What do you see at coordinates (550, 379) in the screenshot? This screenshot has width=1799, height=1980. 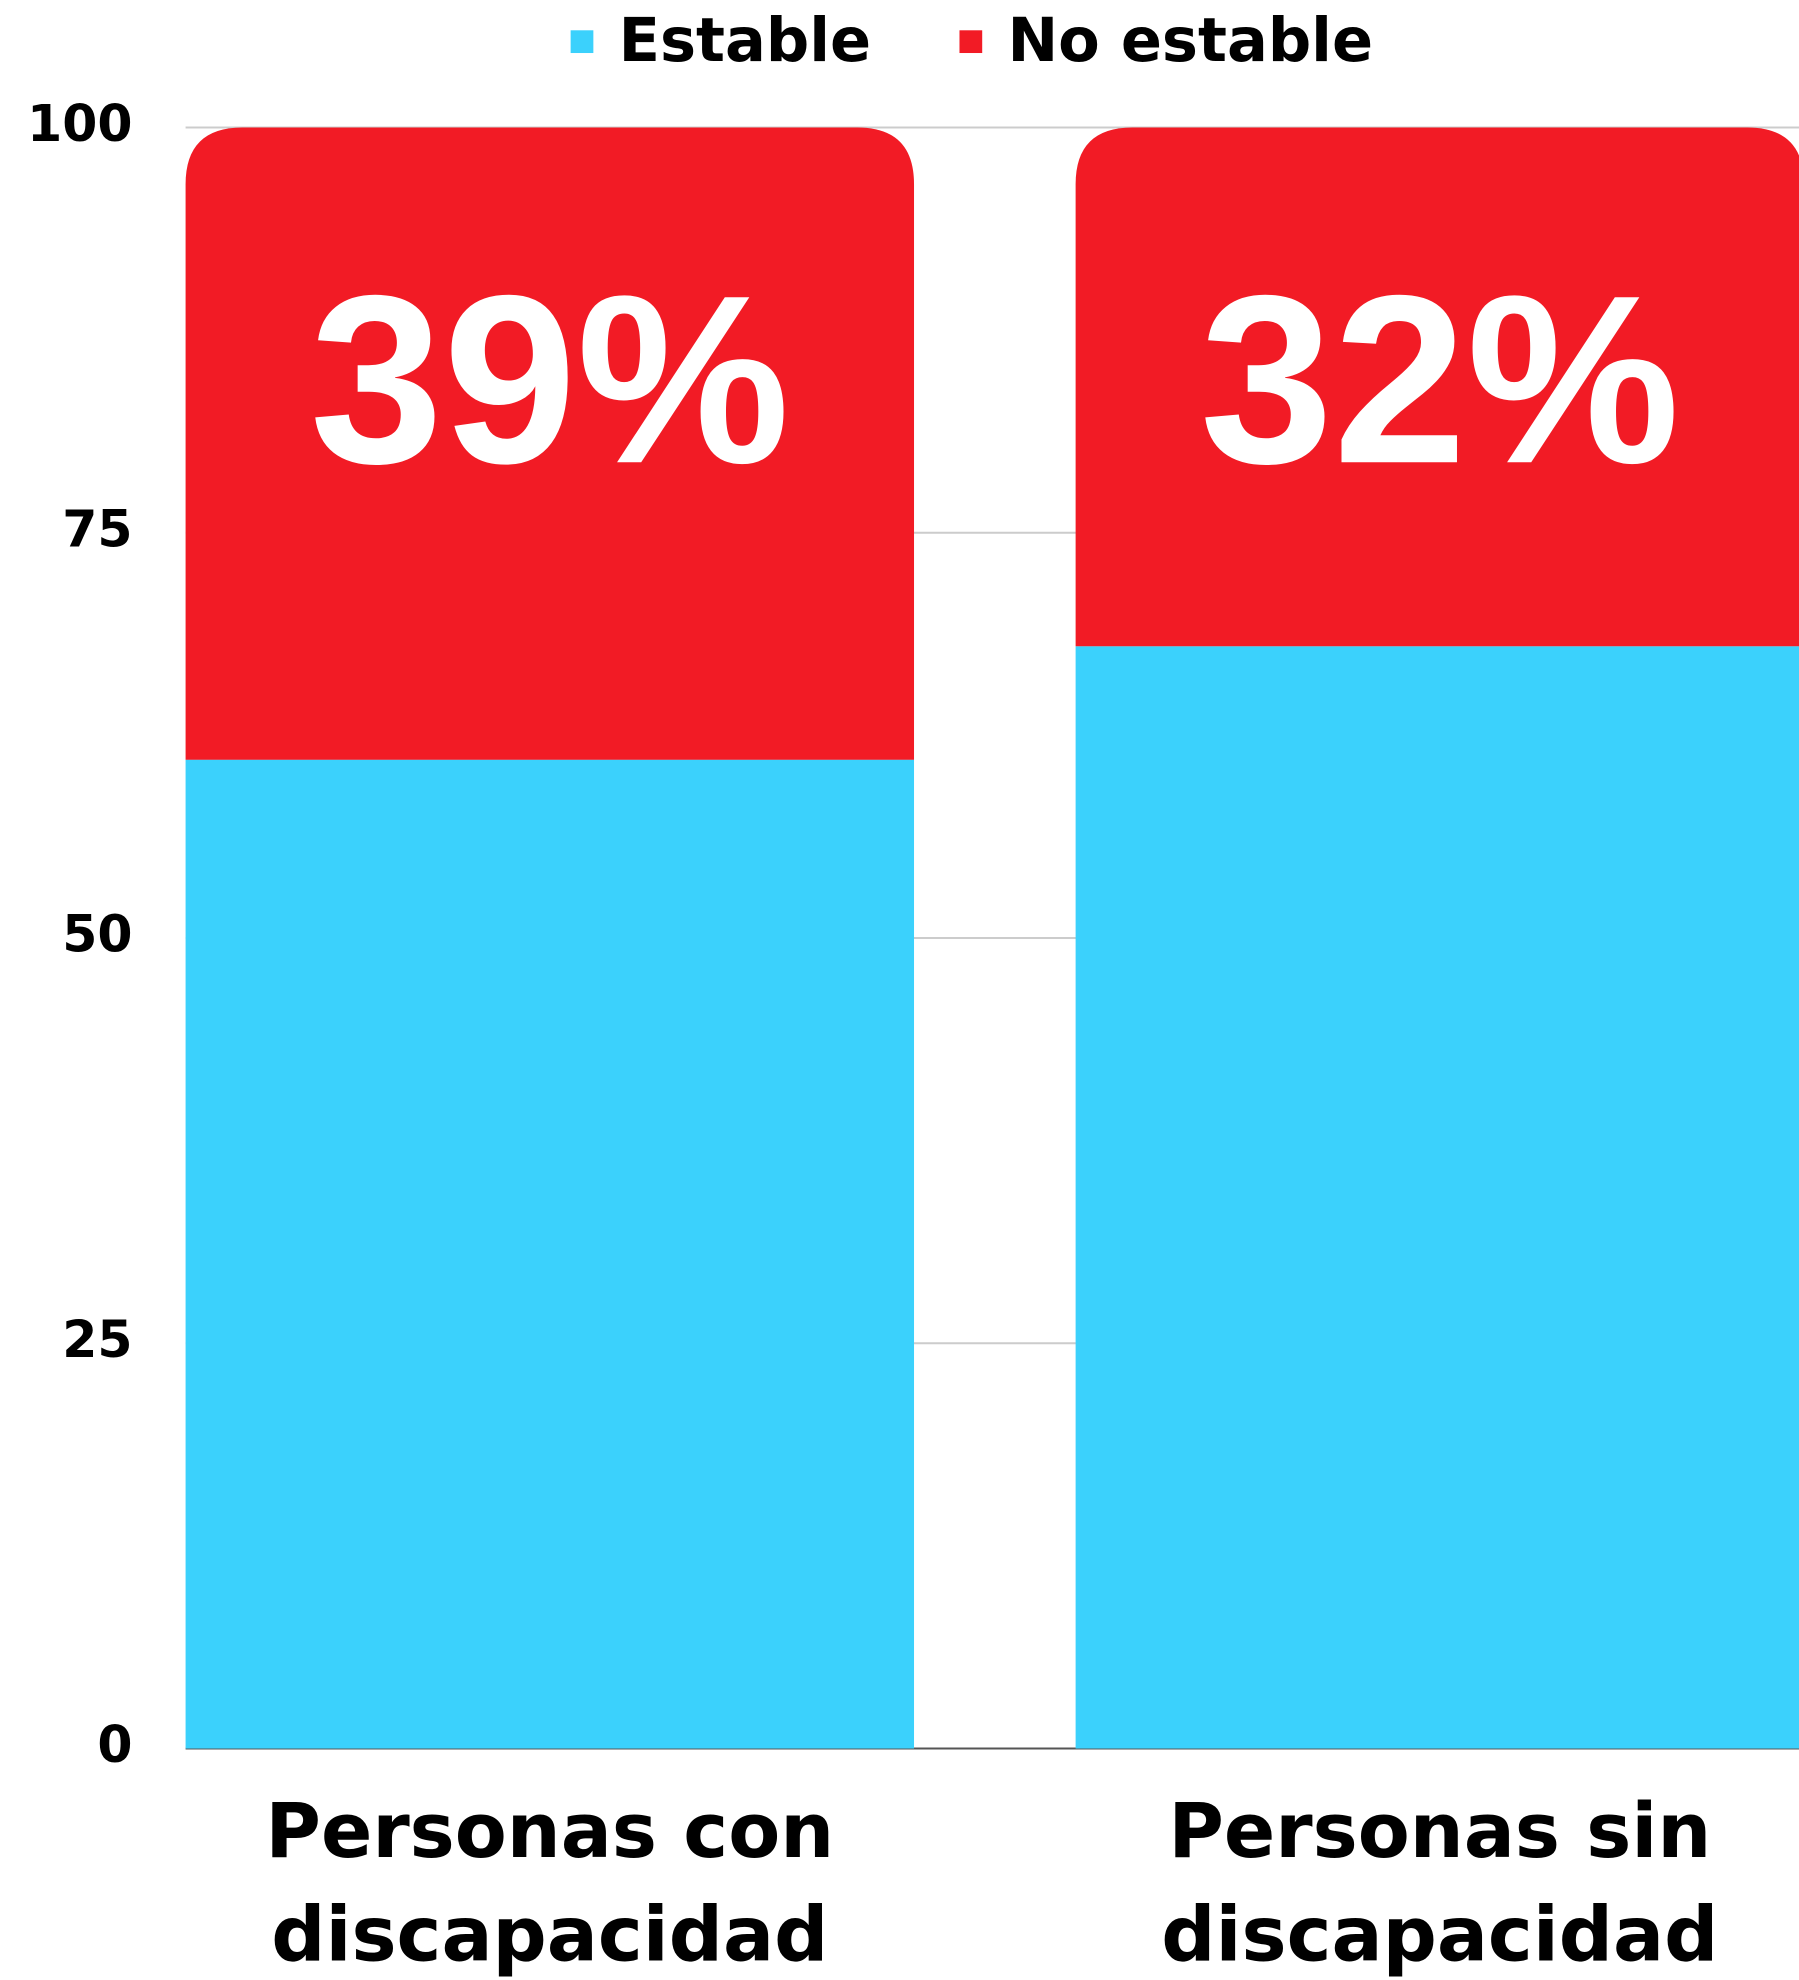 I see `value-label: 39%` at bounding box center [550, 379].